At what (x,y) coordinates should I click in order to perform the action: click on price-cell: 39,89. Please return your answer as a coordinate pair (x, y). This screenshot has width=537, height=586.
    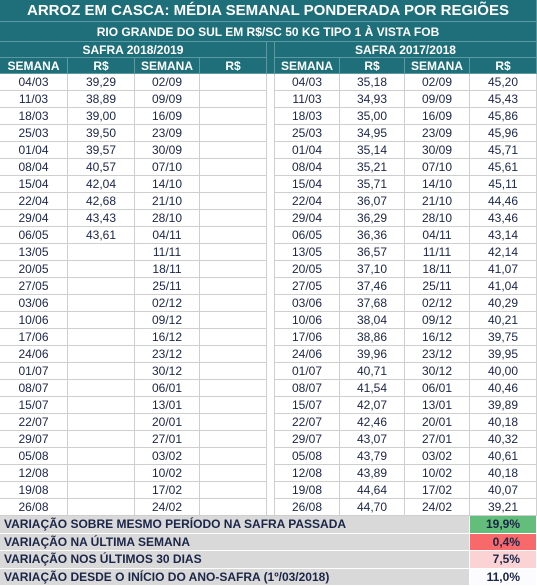
    Looking at the image, I should click on (503, 405).